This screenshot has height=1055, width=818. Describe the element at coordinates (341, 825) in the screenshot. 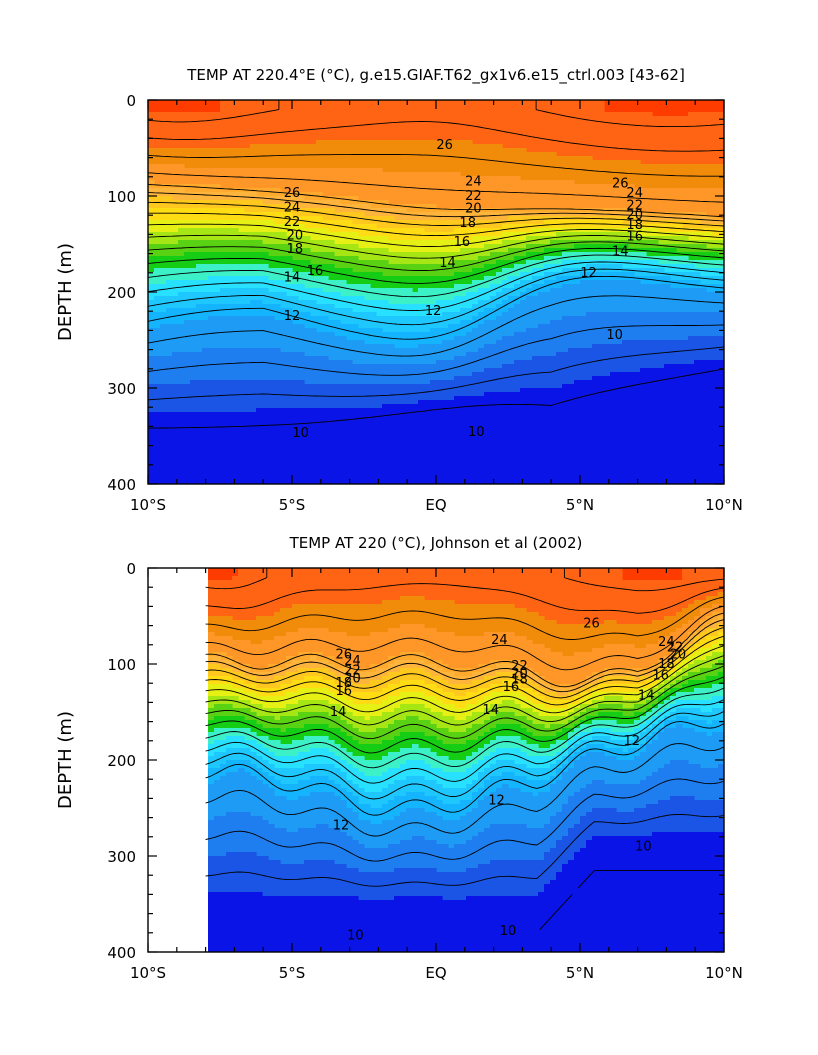

I see `bottom-contour-label: 12` at that location.